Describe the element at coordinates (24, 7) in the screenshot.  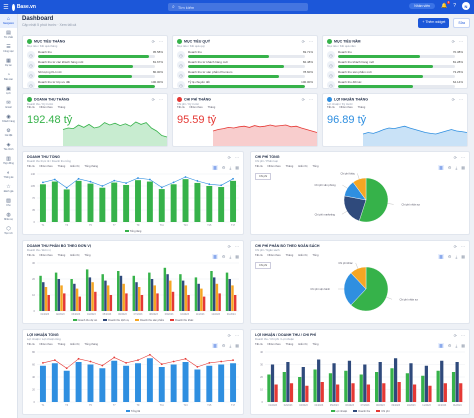
I see `app-logo: Base.vn` at that location.